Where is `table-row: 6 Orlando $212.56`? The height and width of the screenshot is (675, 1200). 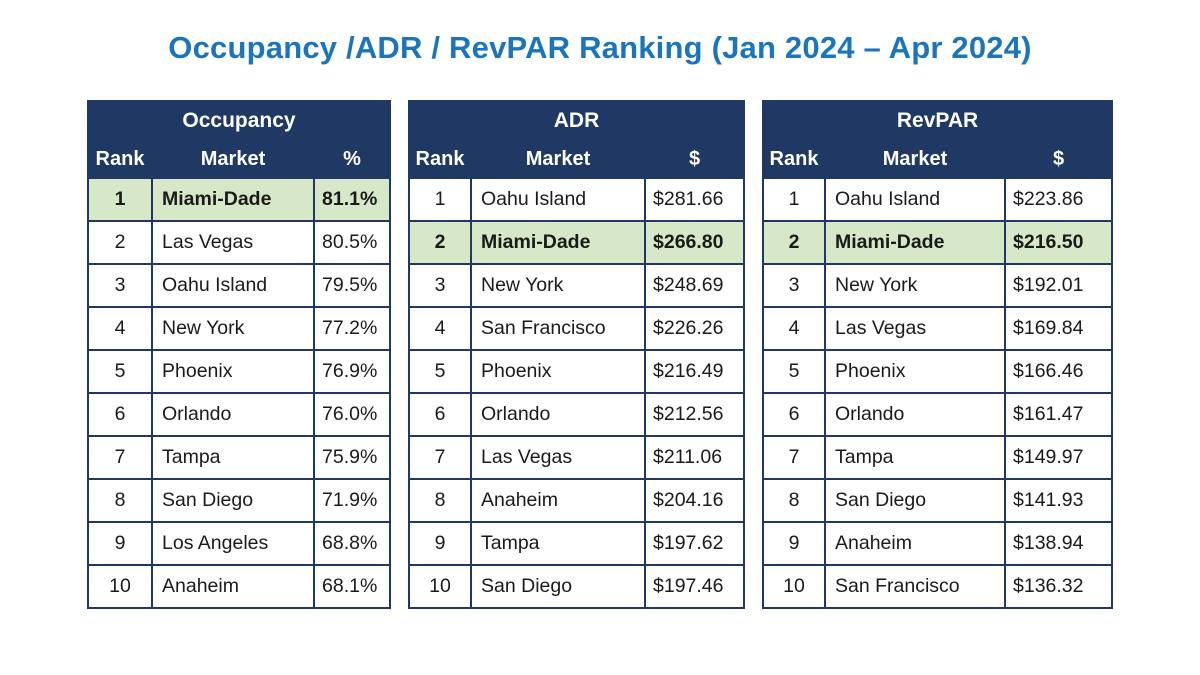
table-row: 6 Orlando $212.56 is located at coordinates (576, 414).